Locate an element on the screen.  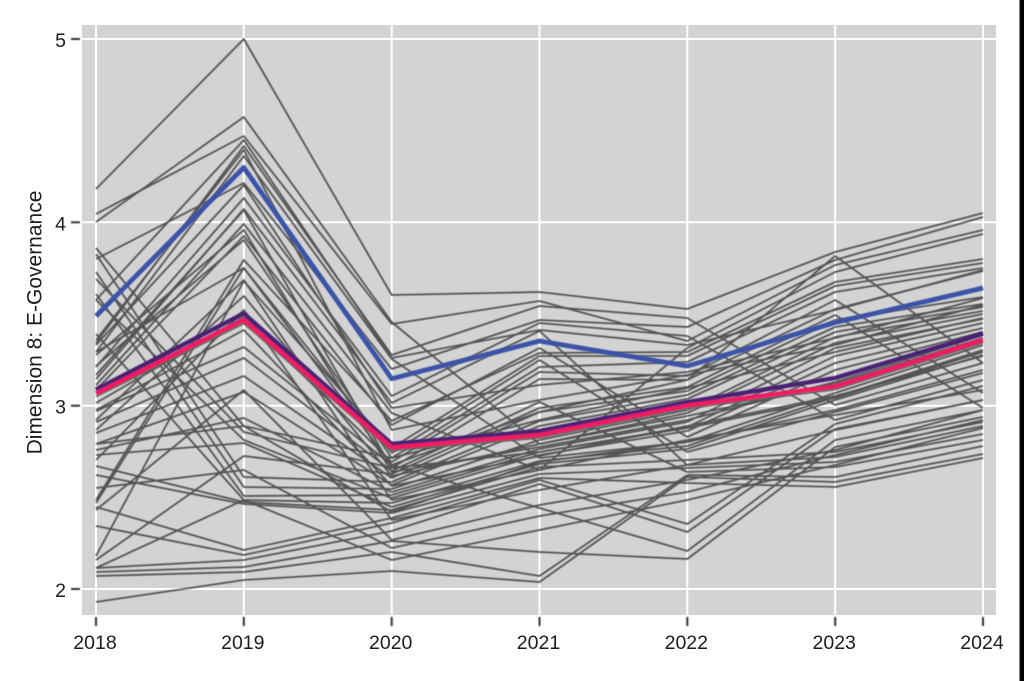
svg-text: 2024 is located at coordinates (982, 643).